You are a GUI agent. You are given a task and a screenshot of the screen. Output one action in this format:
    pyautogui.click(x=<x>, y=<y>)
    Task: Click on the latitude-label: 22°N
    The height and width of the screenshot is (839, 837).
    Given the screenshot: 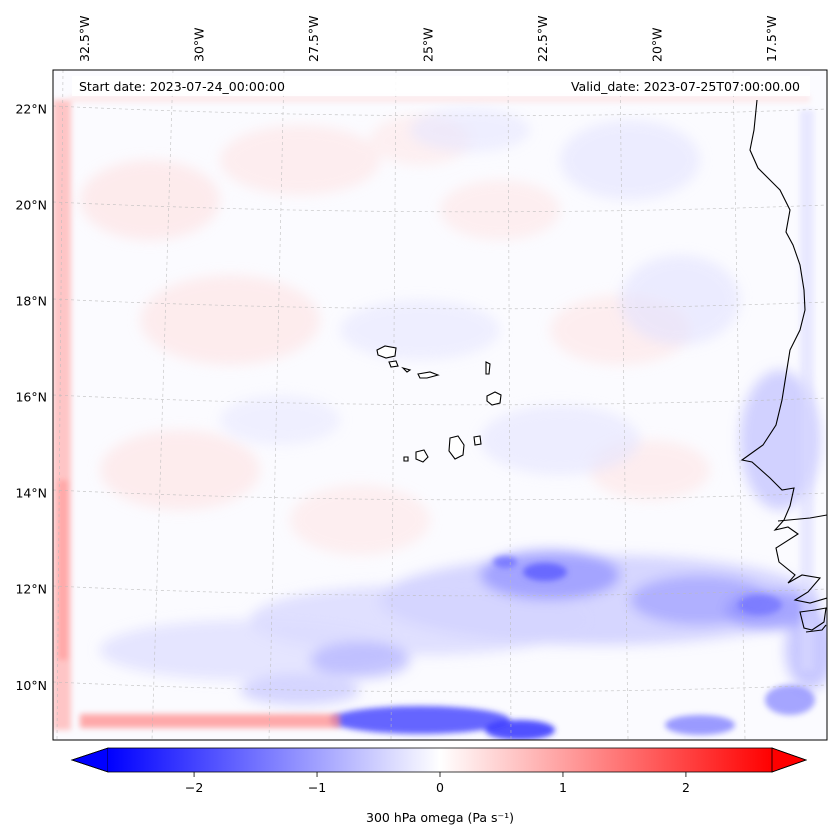 What is the action you would take?
    pyautogui.click(x=31, y=108)
    